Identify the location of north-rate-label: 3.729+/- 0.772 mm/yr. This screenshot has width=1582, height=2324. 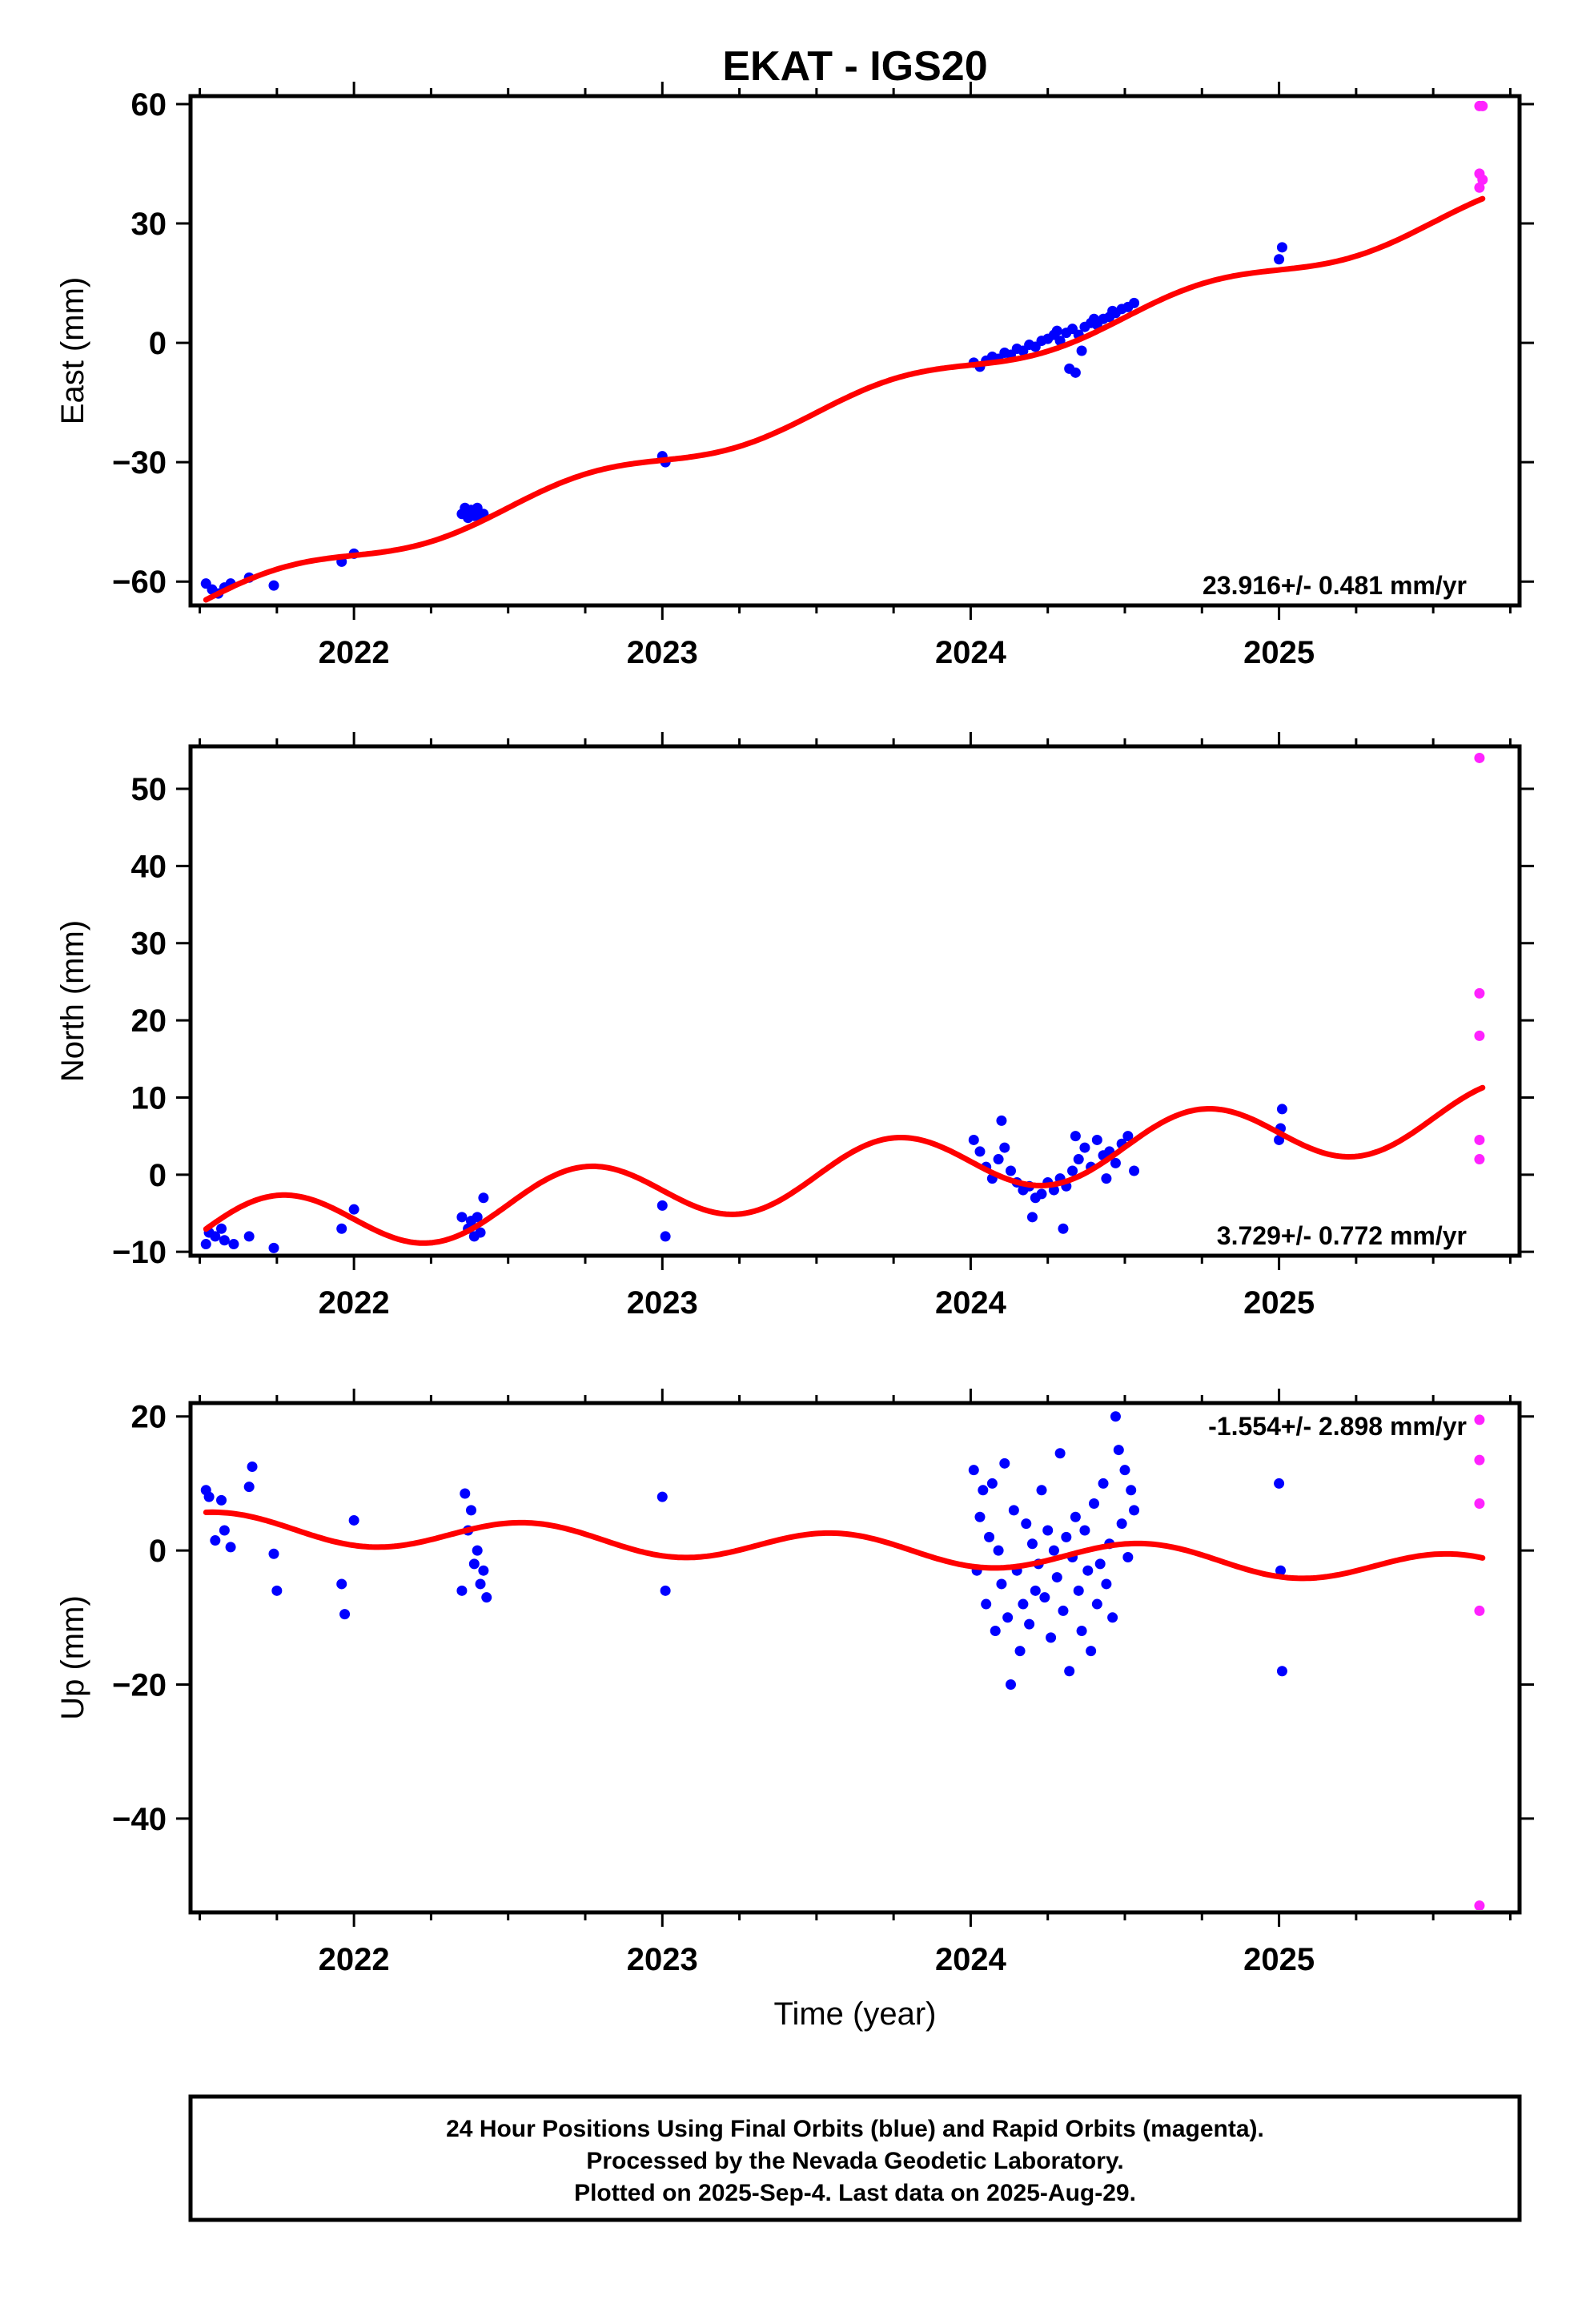
(1342, 1235).